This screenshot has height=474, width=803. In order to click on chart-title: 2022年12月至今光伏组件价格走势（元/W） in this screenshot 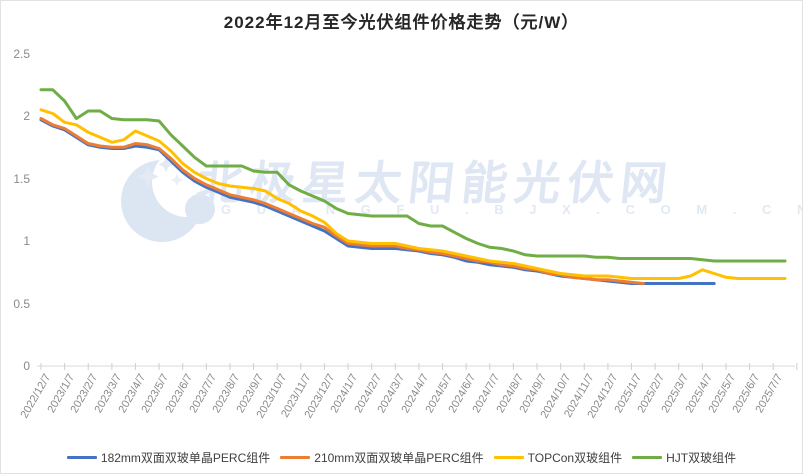, I will do `click(401, 22)`.